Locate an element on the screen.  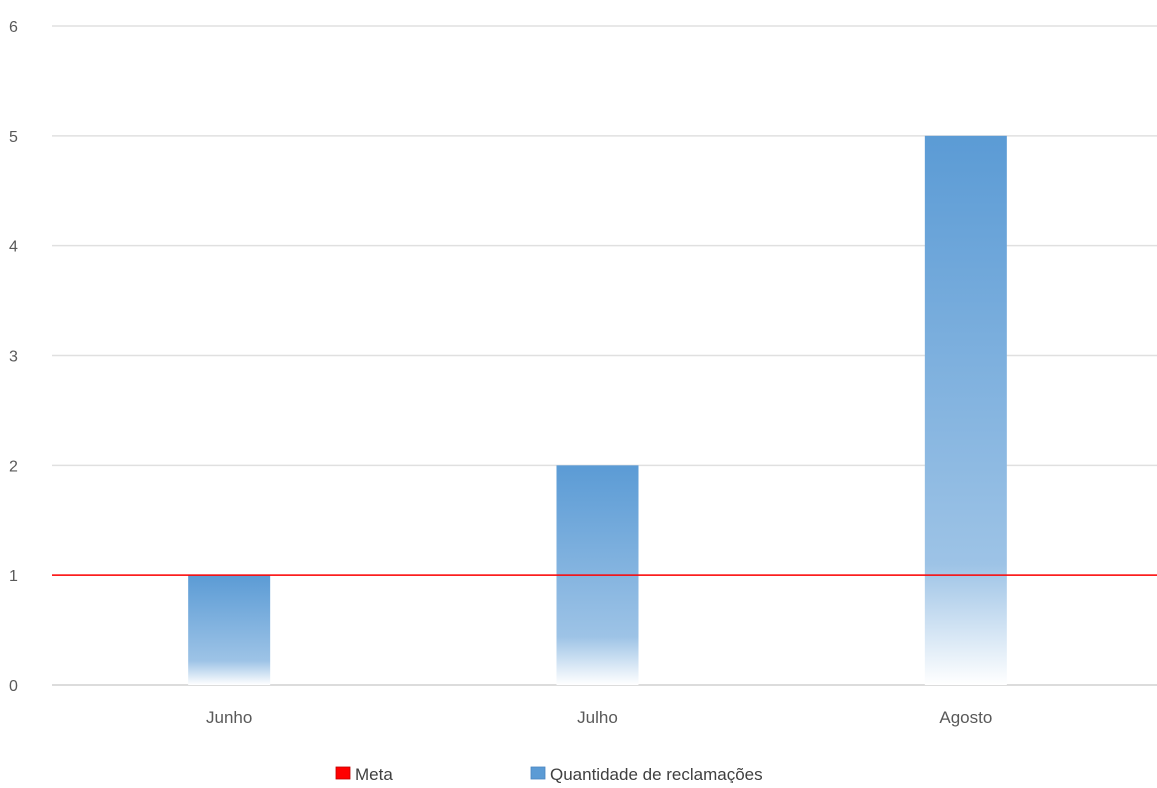
legend-label: Quantidade de reclamações is located at coordinates (656, 774).